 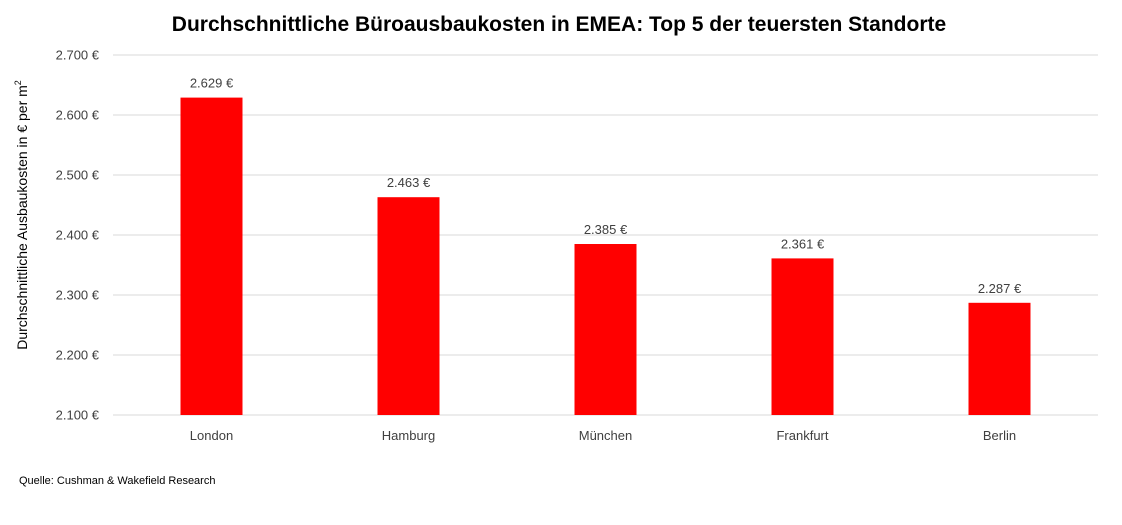 What do you see at coordinates (409, 182) in the screenshot?
I see `data-label: 2.463 €` at bounding box center [409, 182].